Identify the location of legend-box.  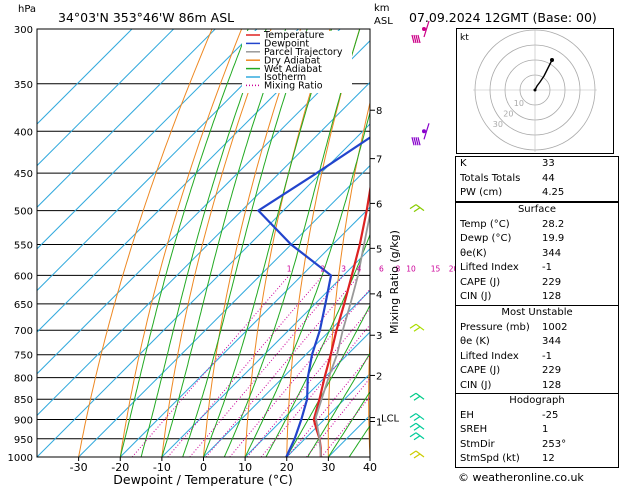
(297, 62).